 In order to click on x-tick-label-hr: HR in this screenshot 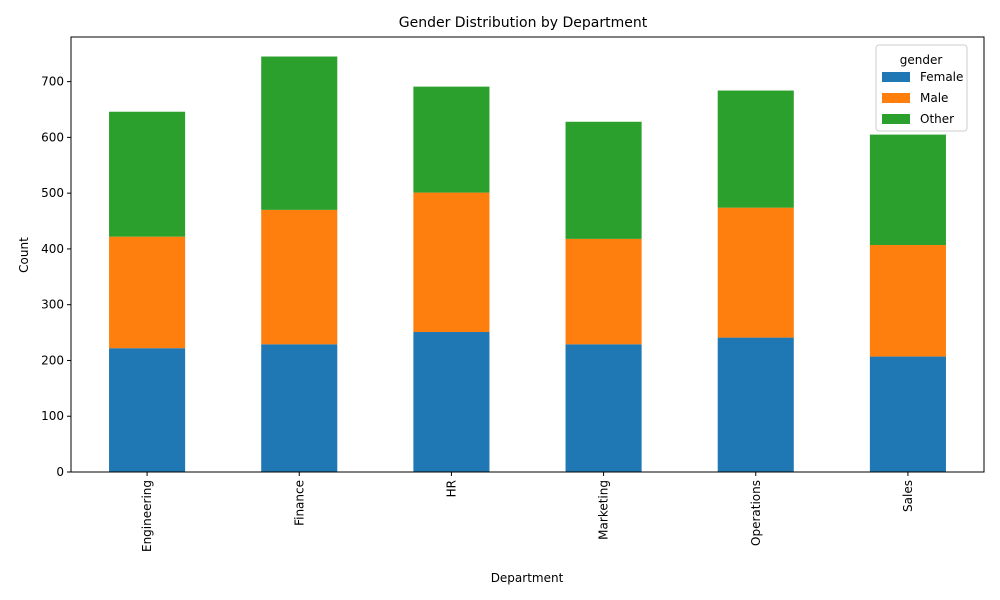, I will do `click(451, 488)`.